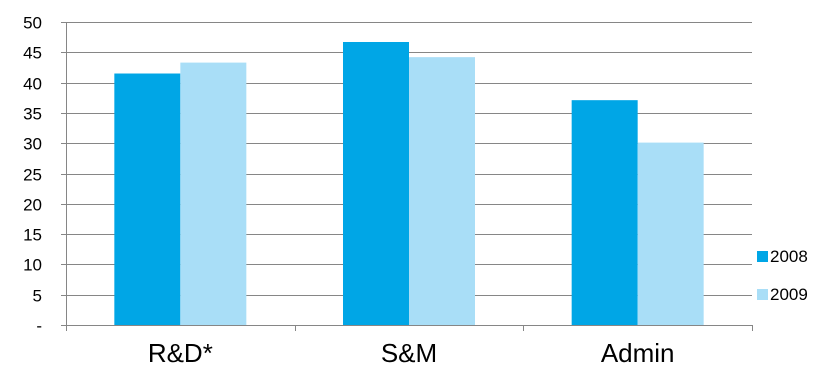  Describe the element at coordinates (32, 53) in the screenshot. I see `y-tick-label: 45` at that location.